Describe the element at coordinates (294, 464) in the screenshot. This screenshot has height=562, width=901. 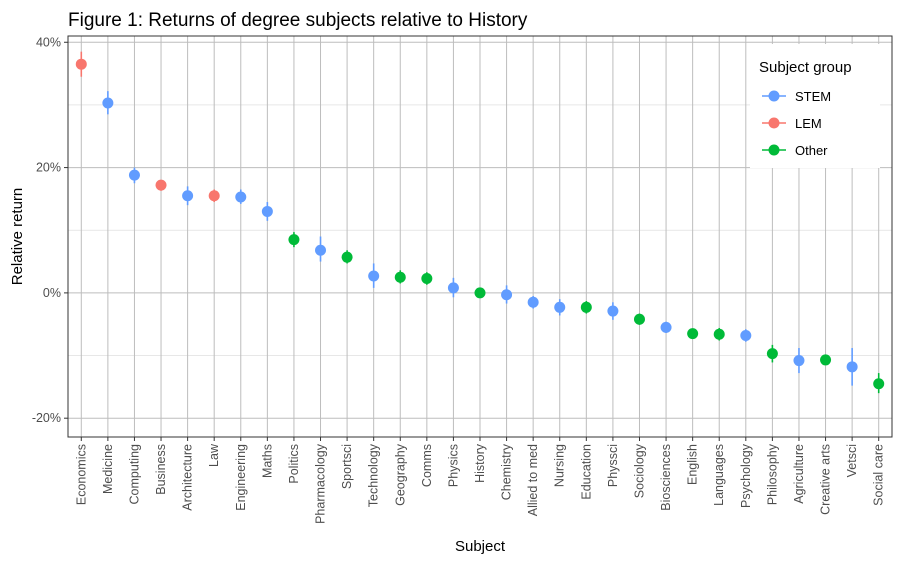
I see `x-tick-label: Politics` at that location.